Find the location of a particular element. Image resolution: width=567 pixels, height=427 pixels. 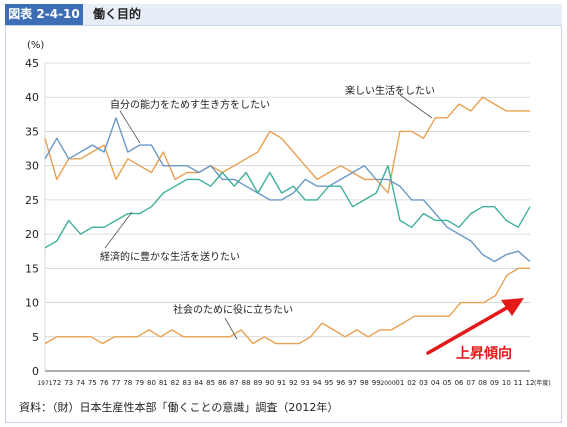

y-tick-label: 0 is located at coordinates (35, 371).